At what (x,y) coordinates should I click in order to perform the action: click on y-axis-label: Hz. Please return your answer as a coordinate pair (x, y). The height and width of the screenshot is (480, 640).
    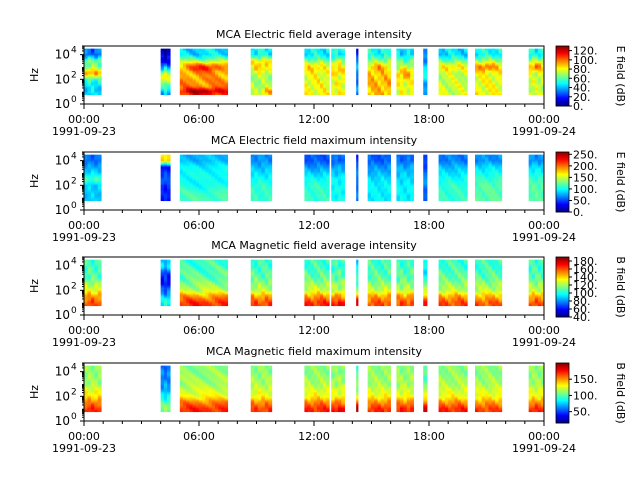
    Looking at the image, I should click on (34, 75).